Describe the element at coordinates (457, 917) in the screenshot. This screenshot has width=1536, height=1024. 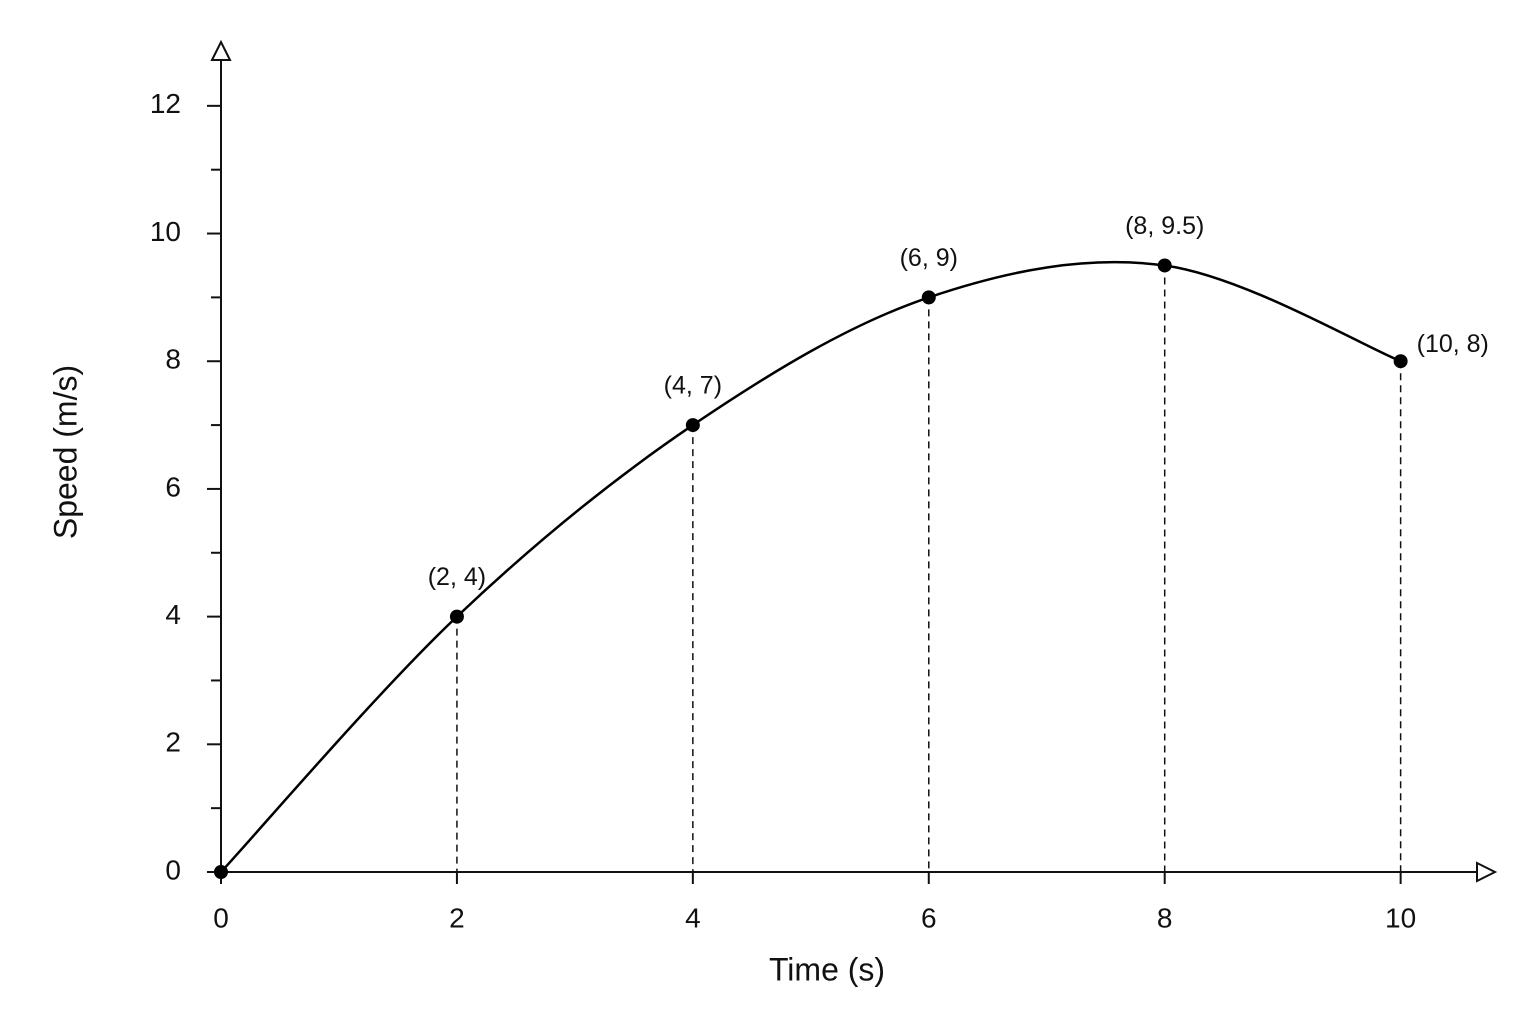
I see `x-tick-label: 2` at that location.